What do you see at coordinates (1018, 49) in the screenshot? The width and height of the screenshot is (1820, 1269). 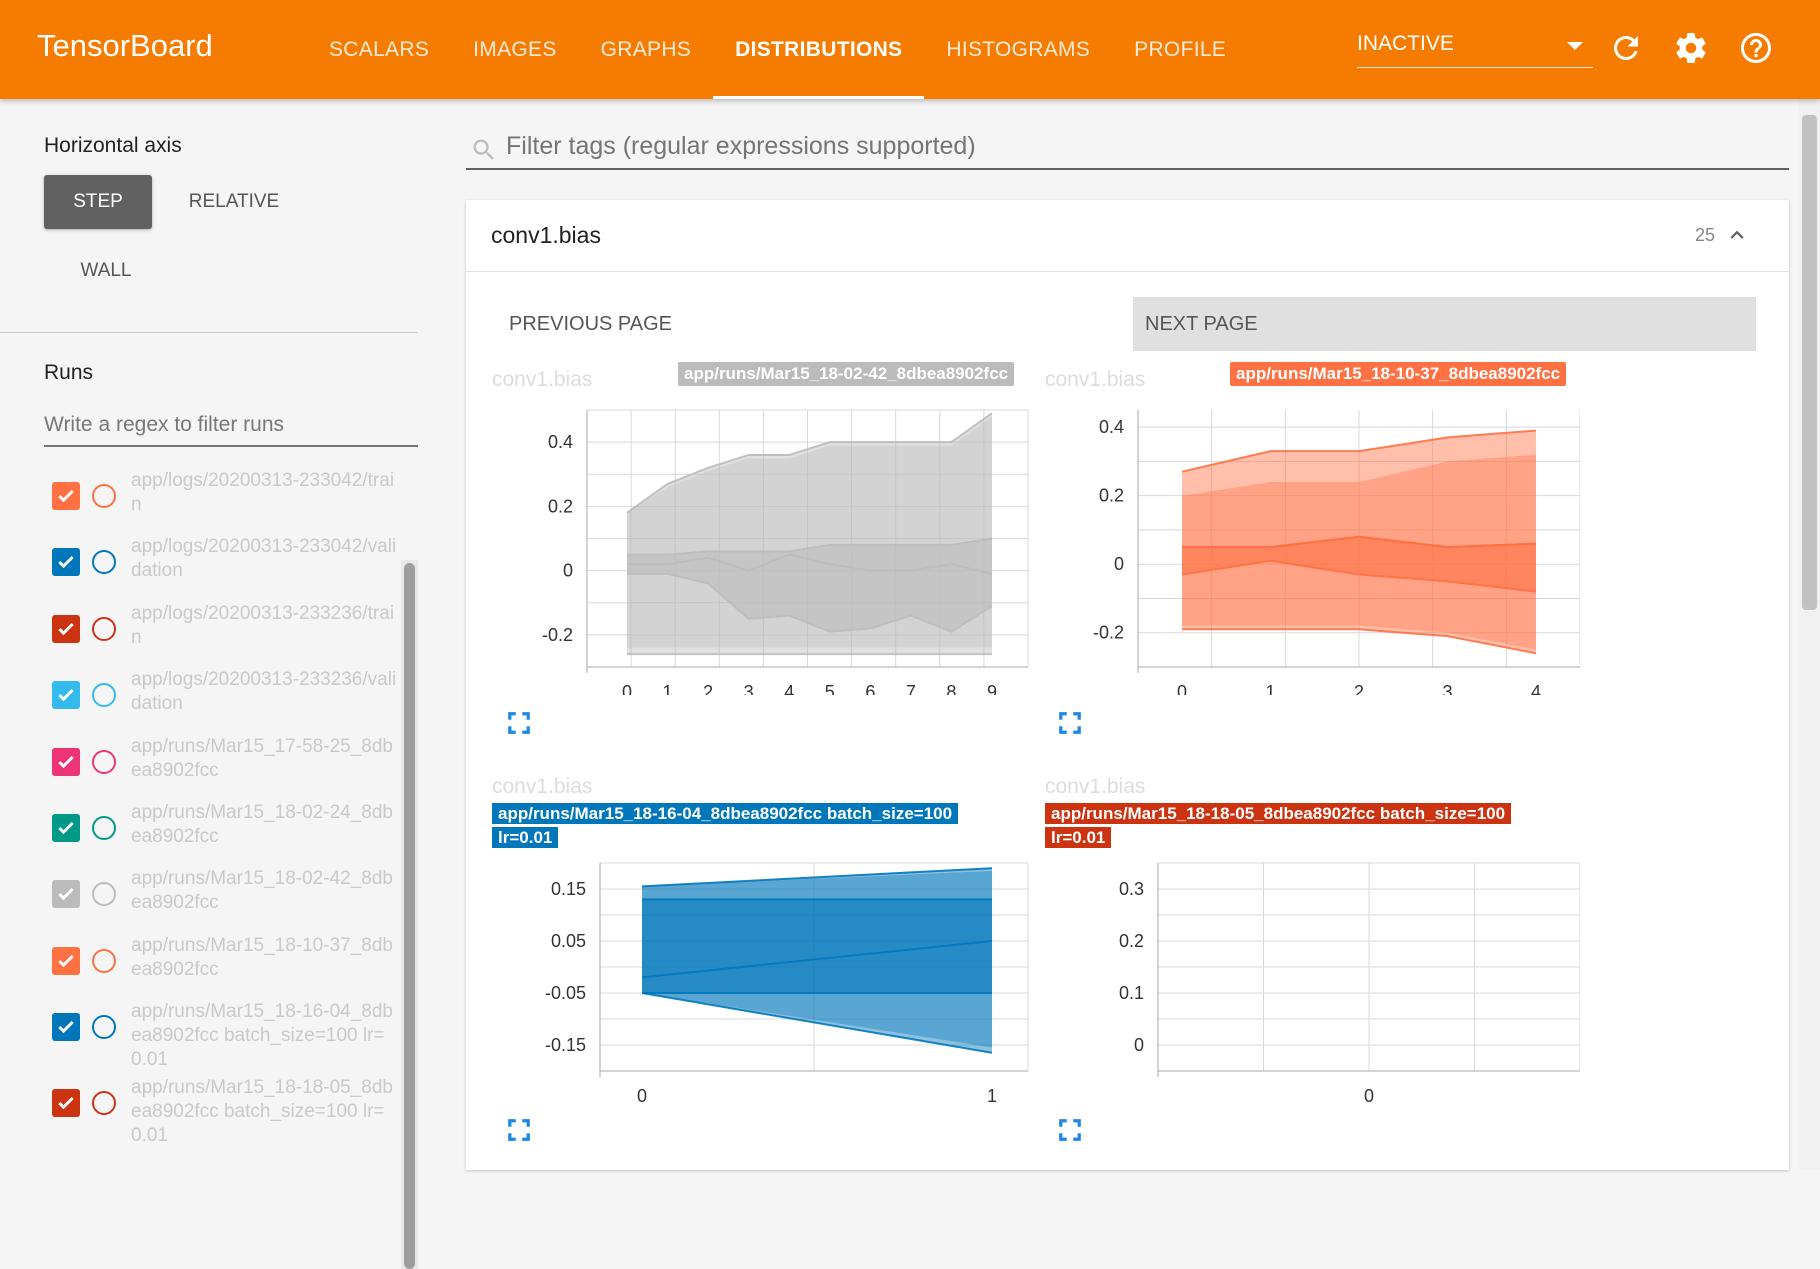 I see `tab-histograms: HISTOGRAMS` at bounding box center [1018, 49].